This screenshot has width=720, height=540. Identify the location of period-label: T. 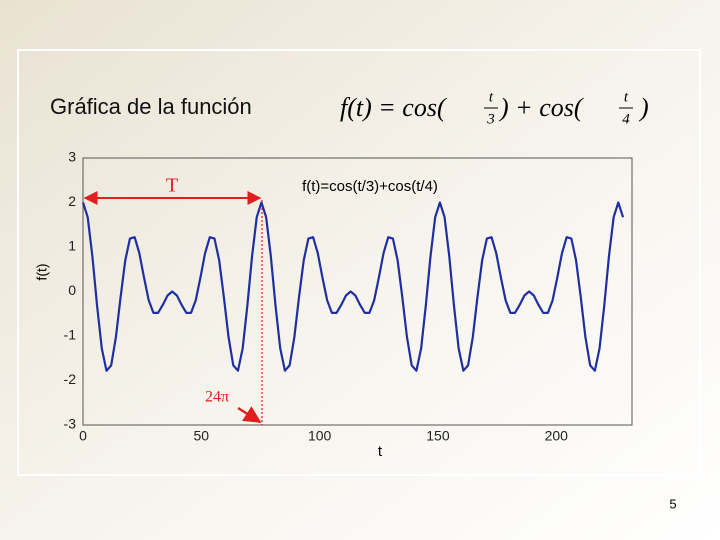
(172, 186).